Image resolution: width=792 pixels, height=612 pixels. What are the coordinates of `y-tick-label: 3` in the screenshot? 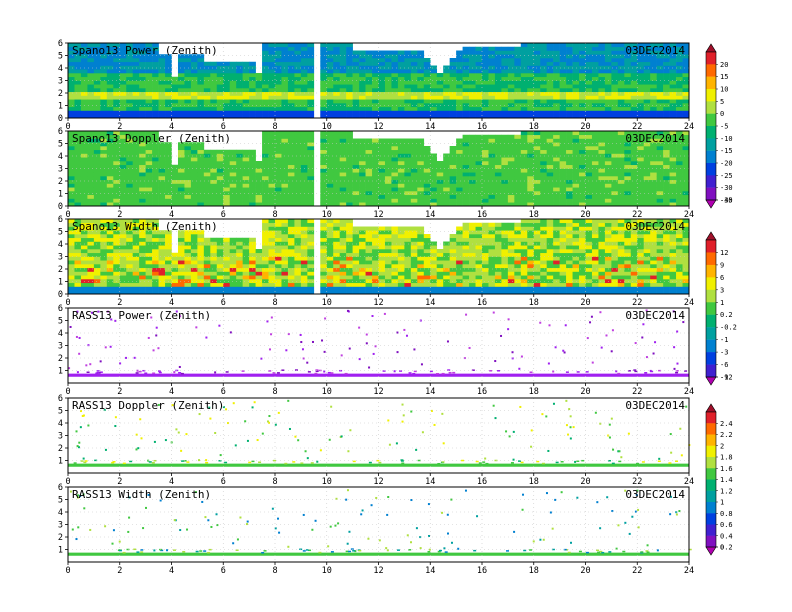 It's located at (60, 82).